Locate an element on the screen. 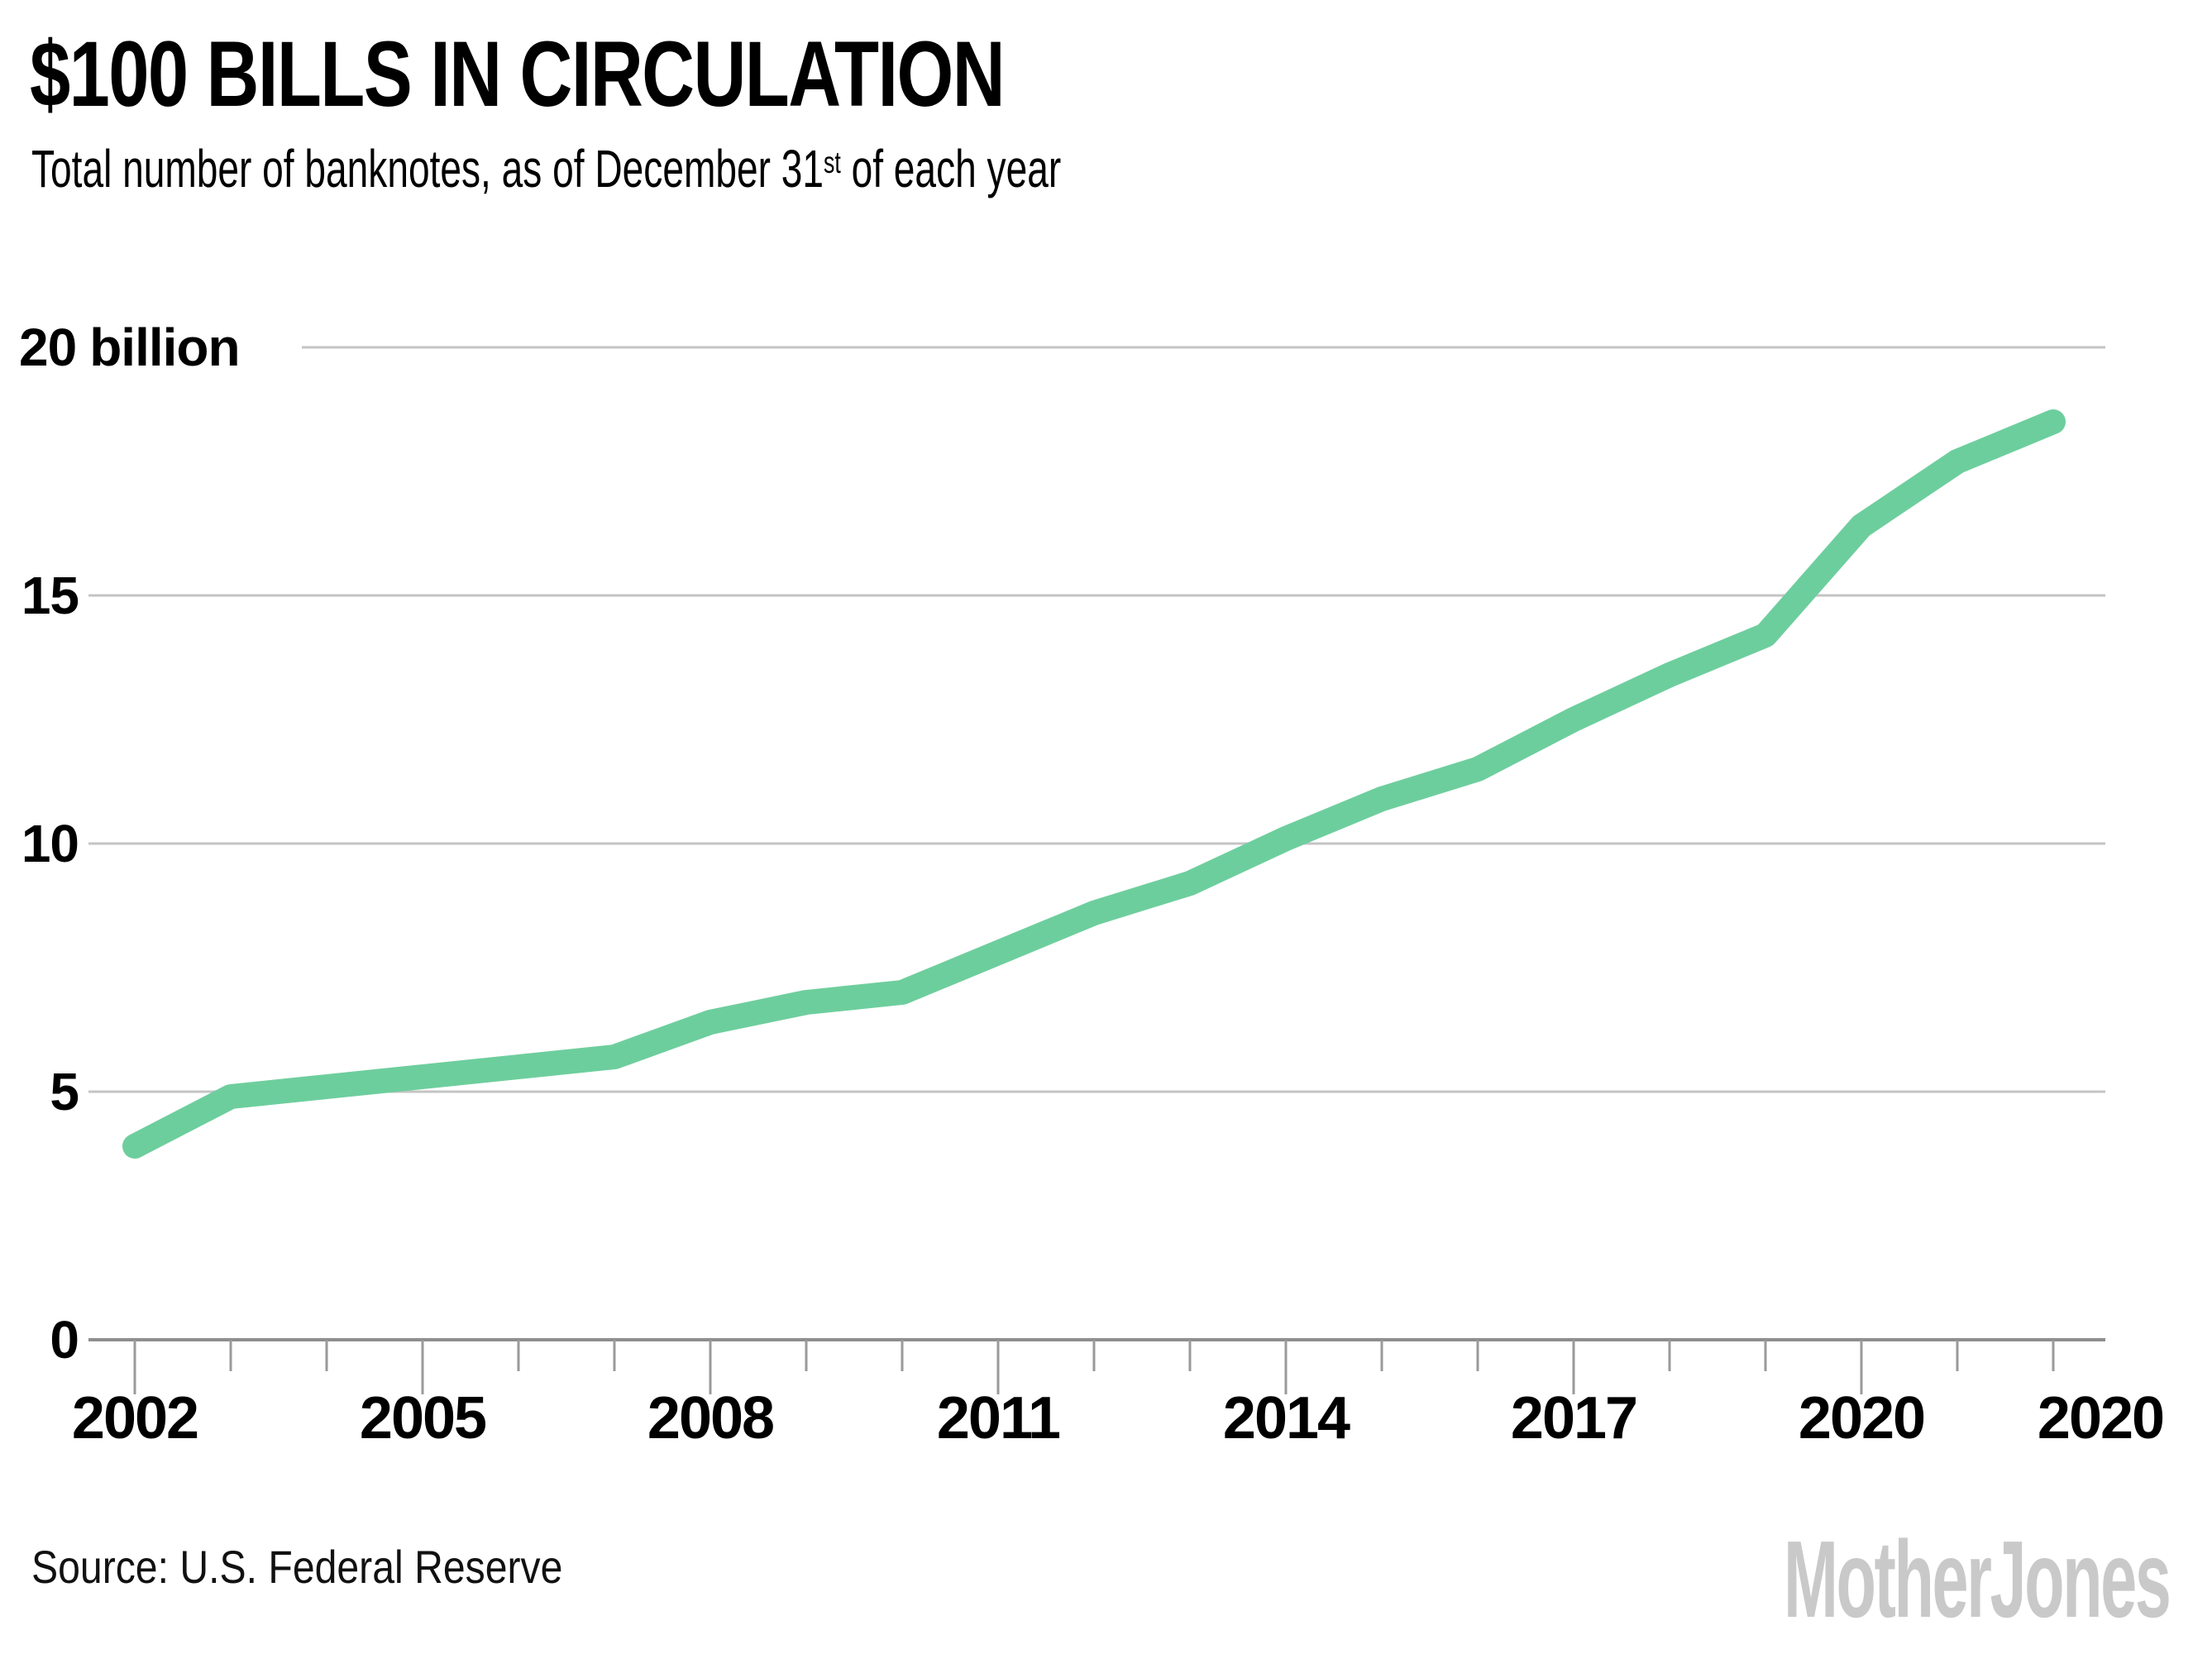 The image size is (2212, 1678). subtitle-suffix: of each year is located at coordinates (951, 168).